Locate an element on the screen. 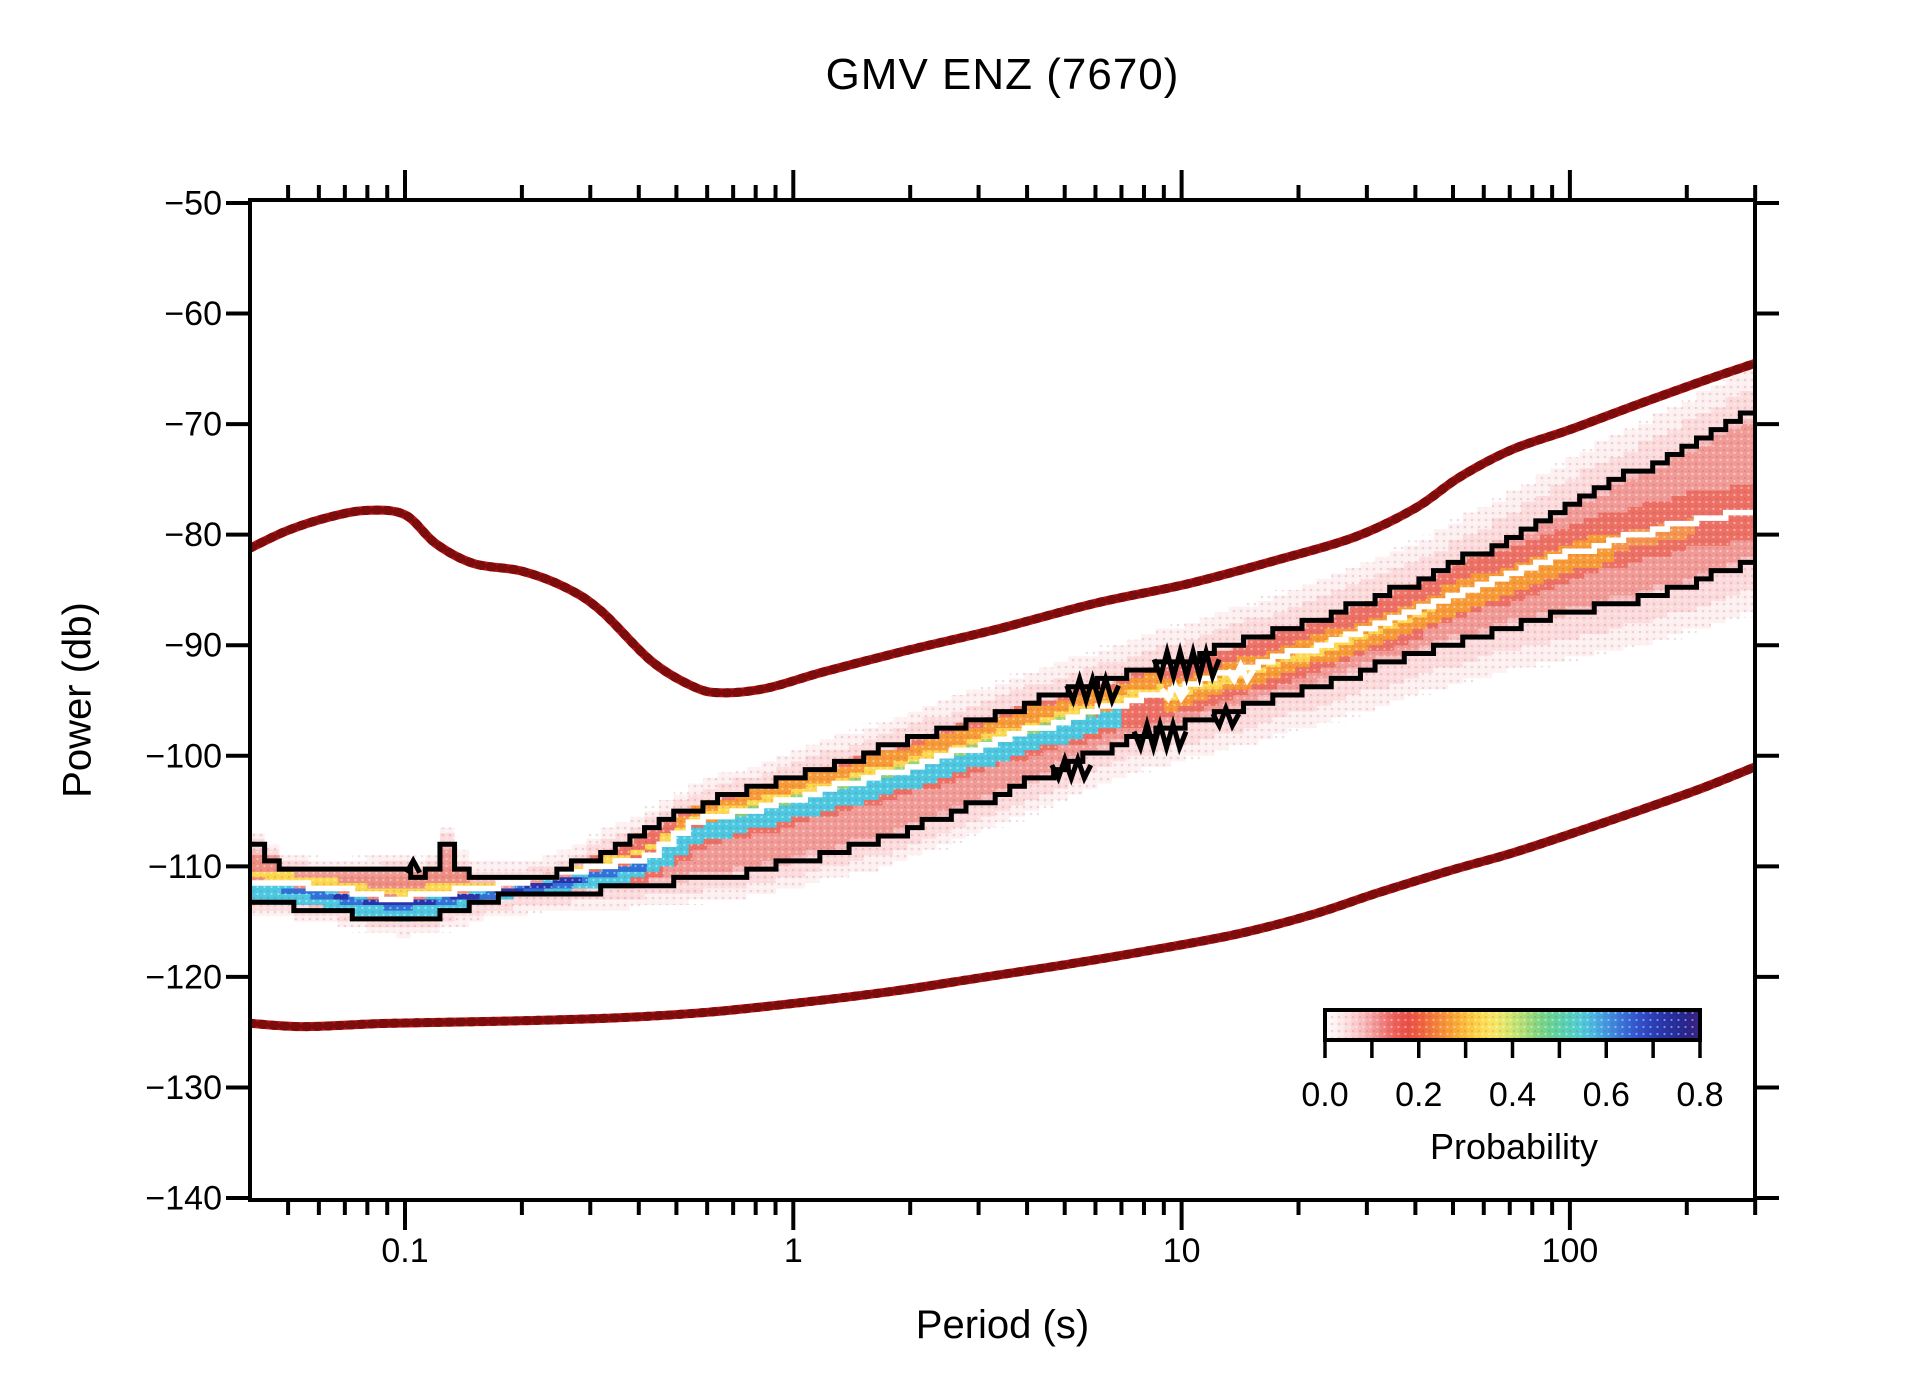 This screenshot has height=1389, width=1910. y-tick-label: −140 is located at coordinates (183, 1199).